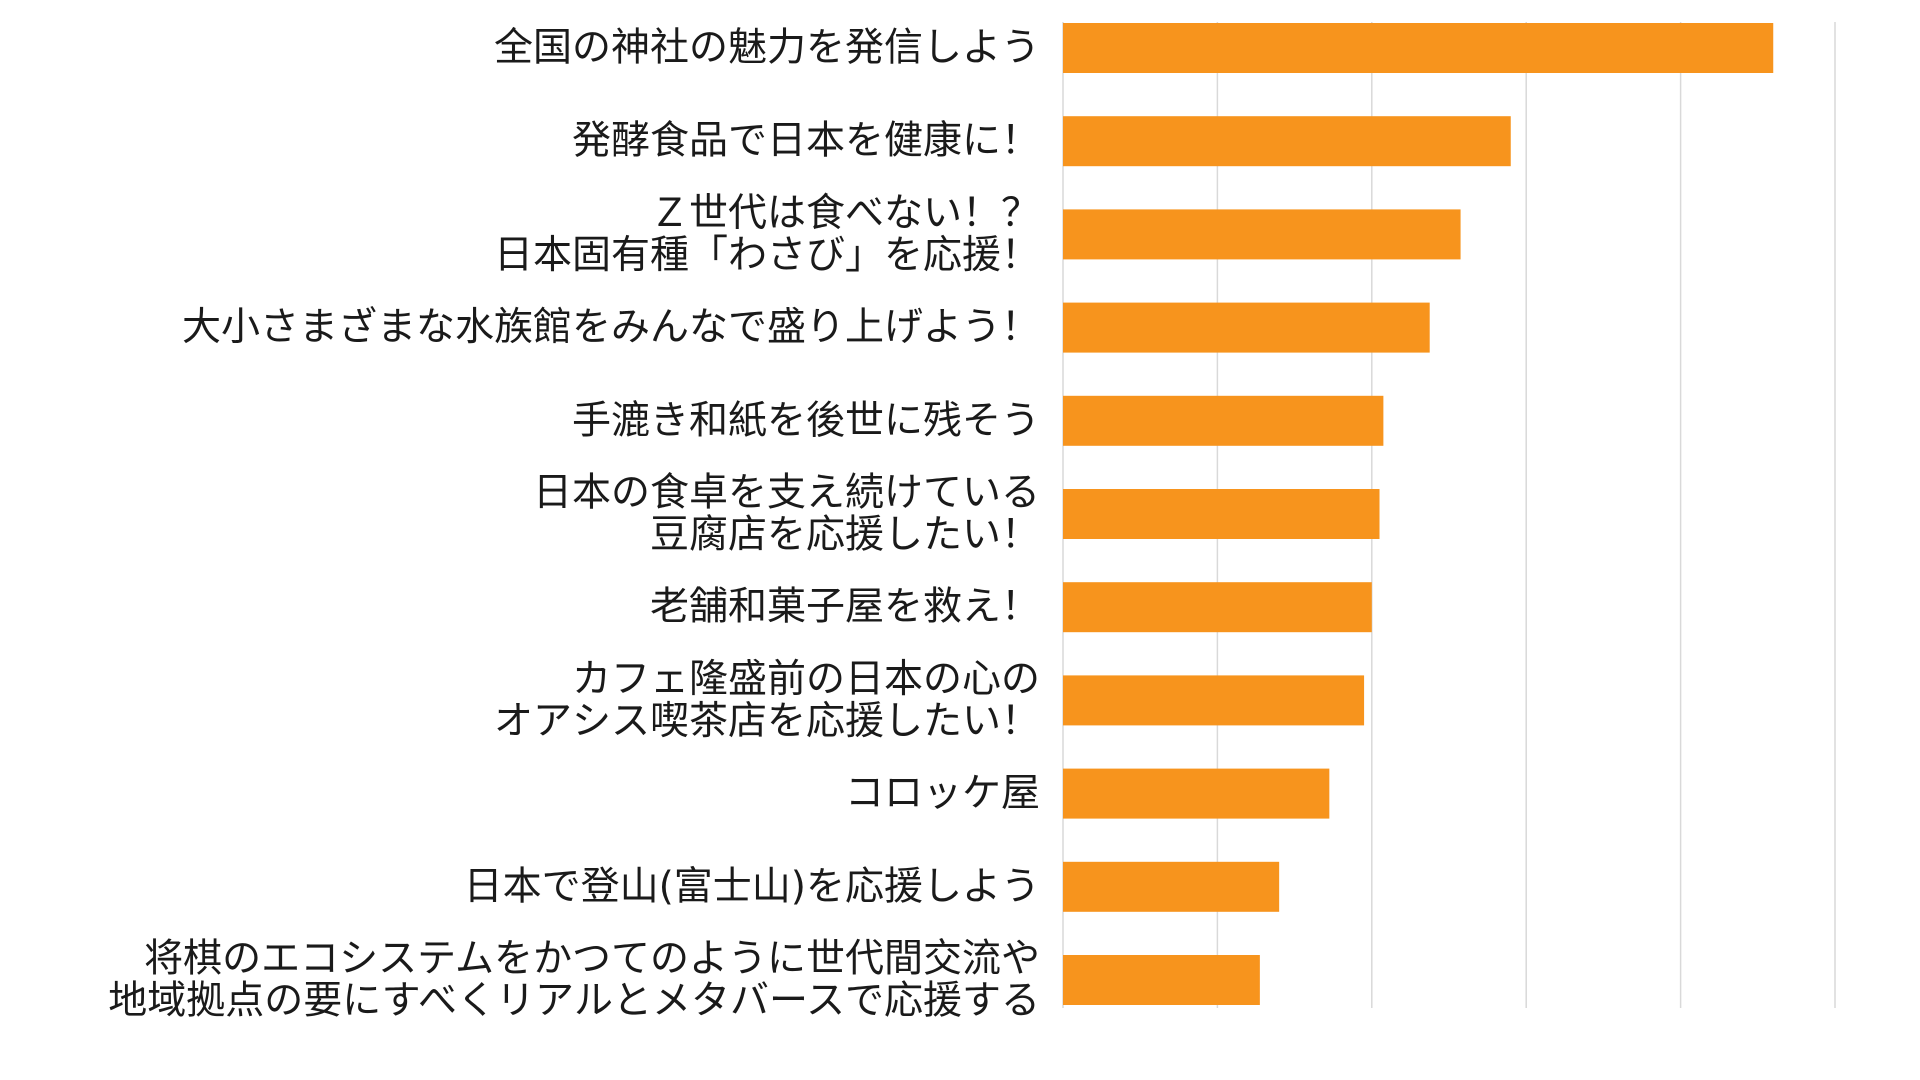 The height and width of the screenshot is (1080, 1920). What do you see at coordinates (942, 793) in the screenshot?
I see `category-label: コロッケ屋` at bounding box center [942, 793].